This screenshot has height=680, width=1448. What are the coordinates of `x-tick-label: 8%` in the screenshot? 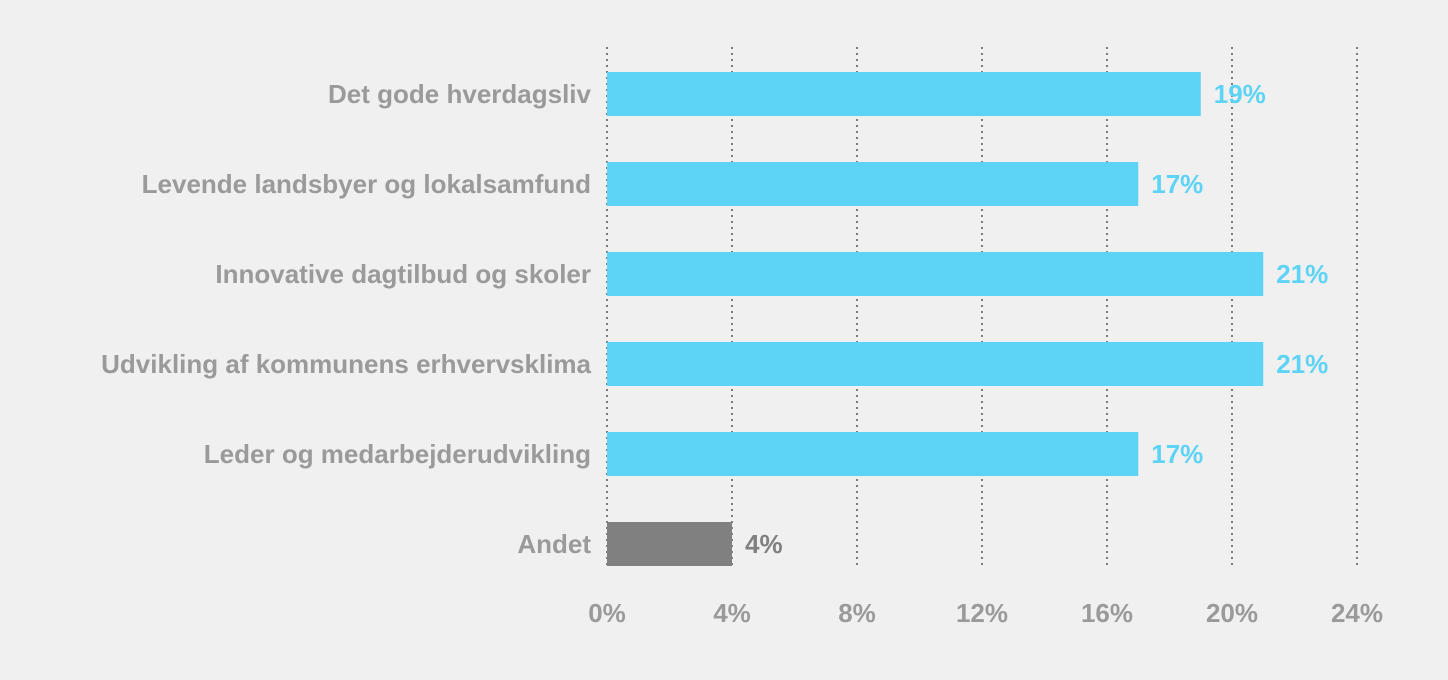 It's located at (857, 613).